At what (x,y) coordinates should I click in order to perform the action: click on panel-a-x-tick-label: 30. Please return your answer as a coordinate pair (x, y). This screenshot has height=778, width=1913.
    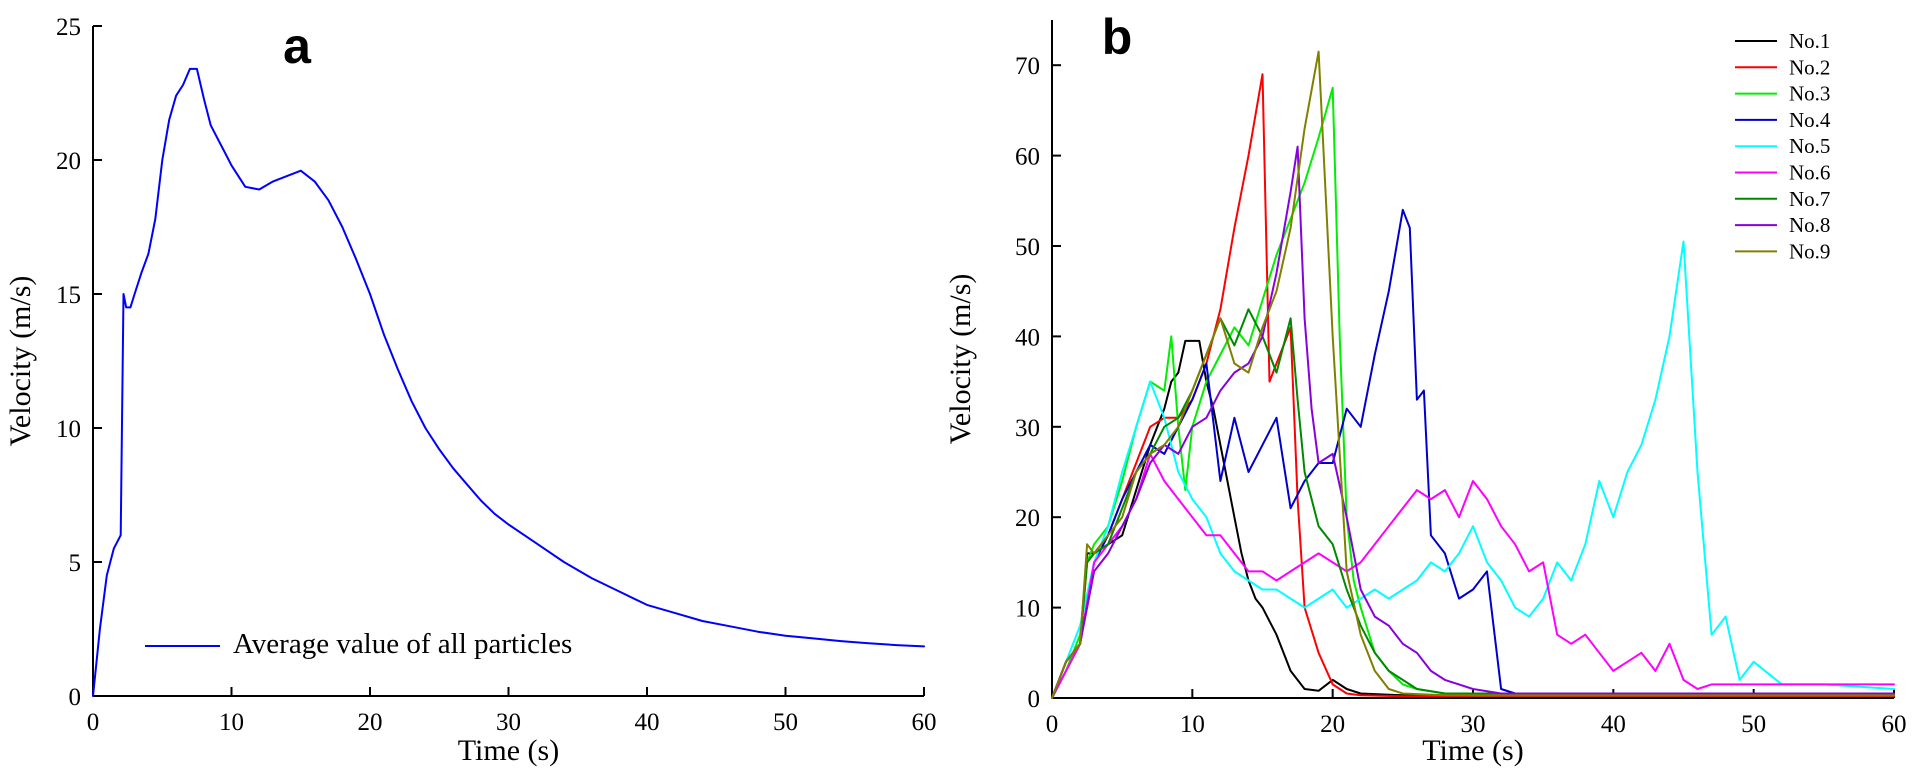
    Looking at the image, I should click on (508, 722).